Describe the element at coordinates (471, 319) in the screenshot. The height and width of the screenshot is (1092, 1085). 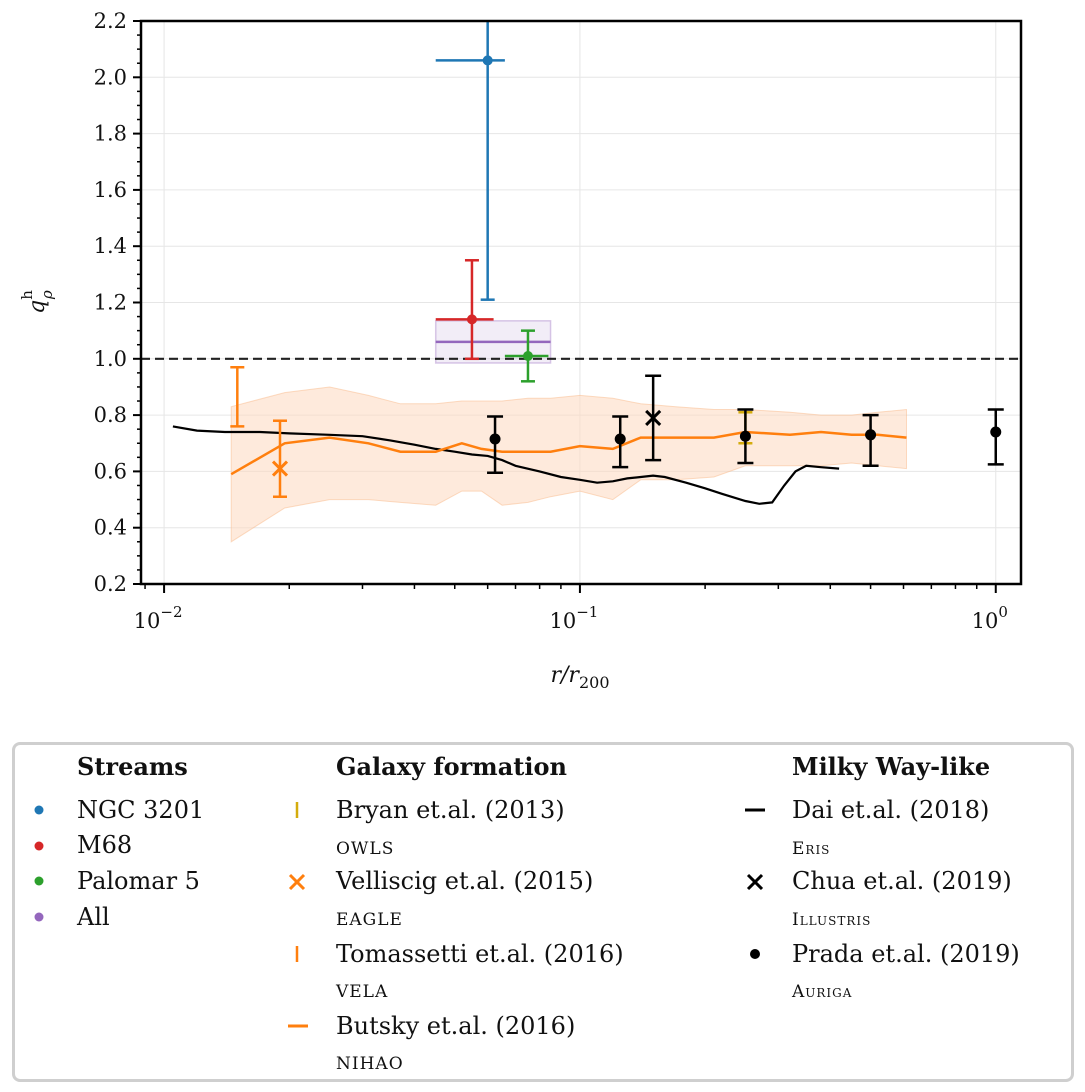
I see `stream-m68-point` at that location.